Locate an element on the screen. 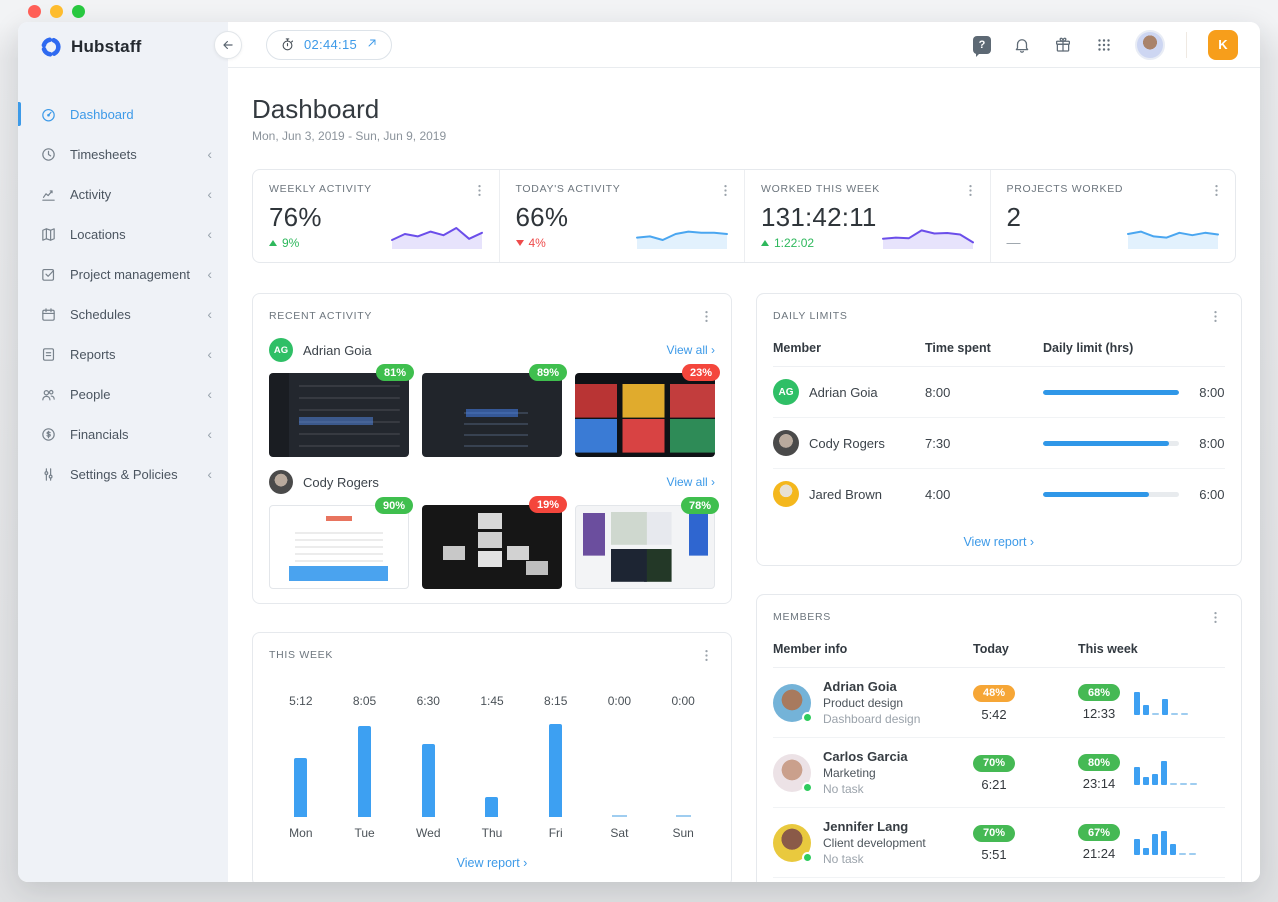 This screenshot has height=902, width=1278. notifications-bell-icon is located at coordinates (1022, 45).